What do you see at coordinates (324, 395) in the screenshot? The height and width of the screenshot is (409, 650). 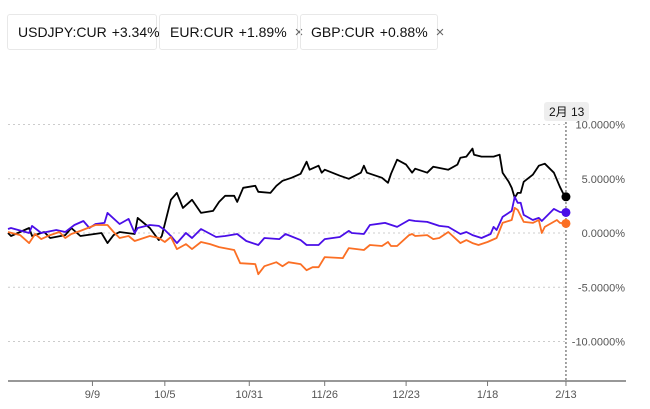 I see `x-tick-label: 11/26` at bounding box center [324, 395].